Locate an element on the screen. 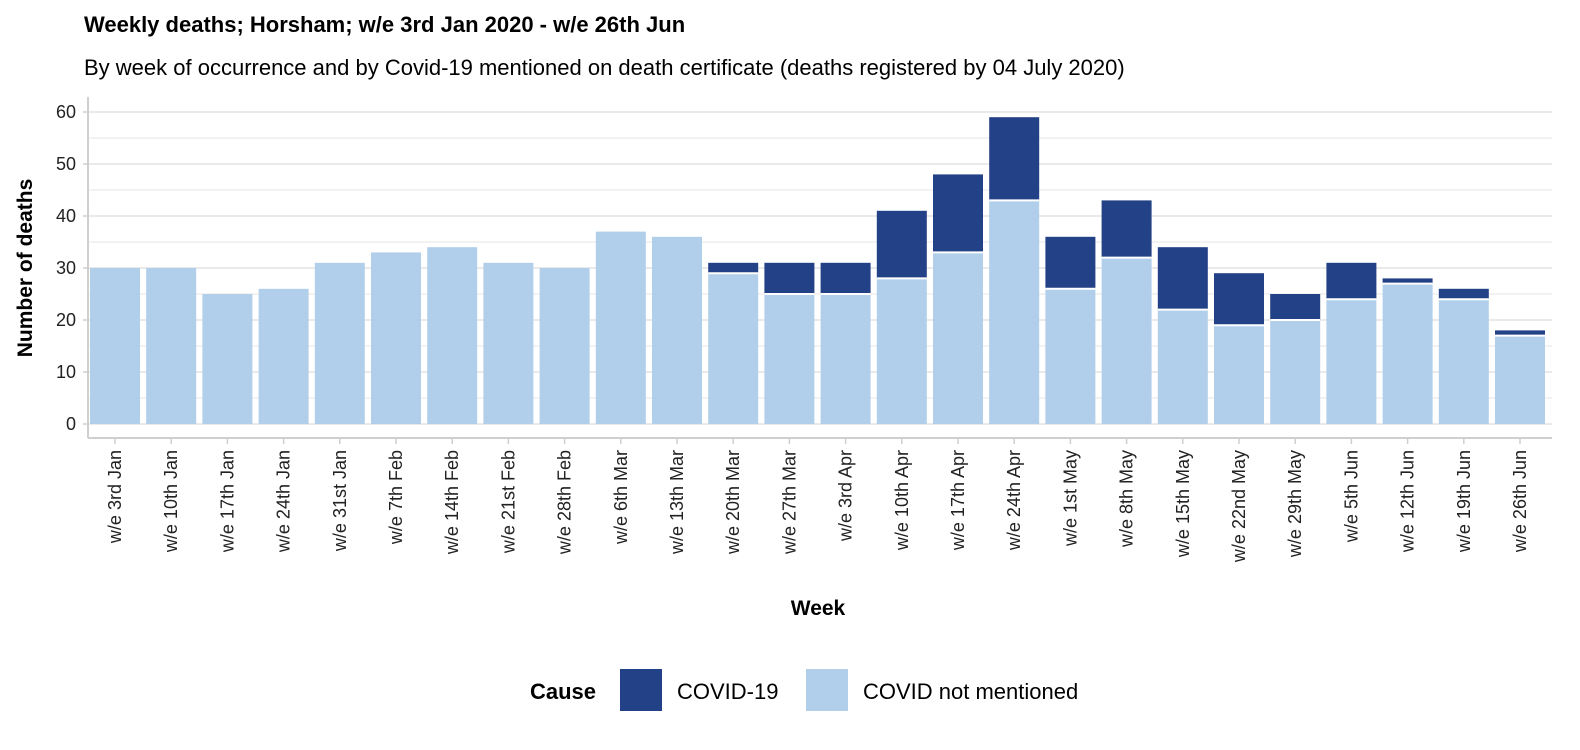 The image size is (1580, 750). x-tick-label: w/e 5th Jun is located at coordinates (1351, 496).